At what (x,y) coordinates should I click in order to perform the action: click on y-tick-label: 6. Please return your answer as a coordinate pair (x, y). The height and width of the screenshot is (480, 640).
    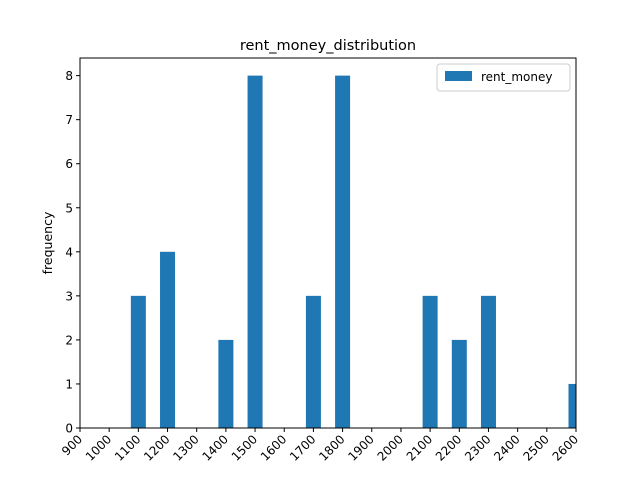
    Looking at the image, I should click on (69, 164).